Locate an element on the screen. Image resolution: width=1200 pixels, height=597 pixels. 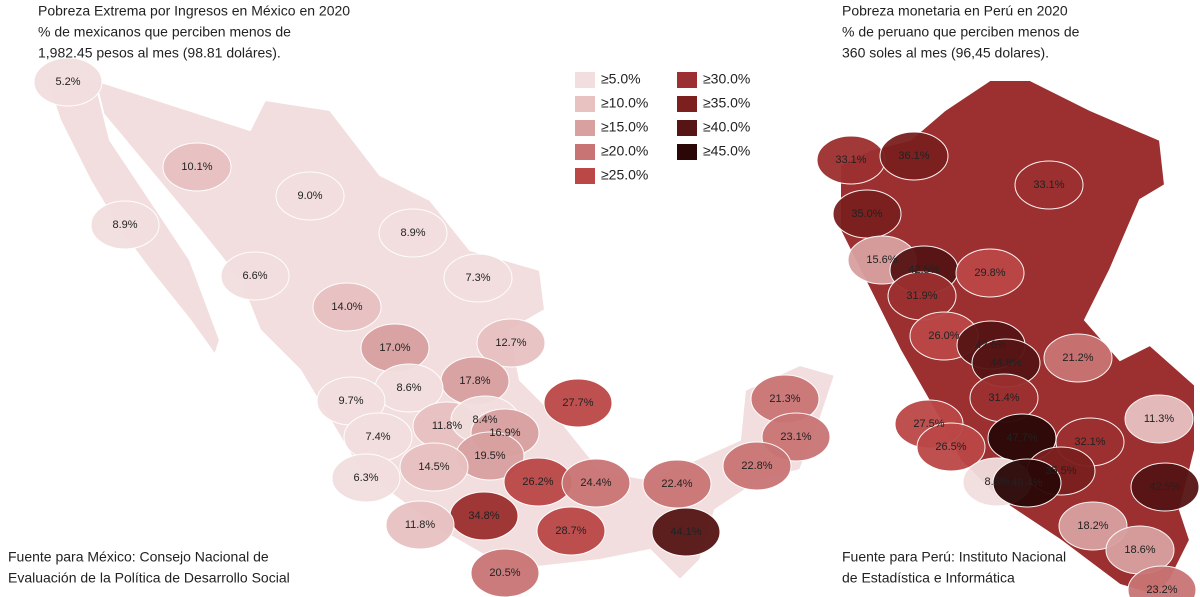
region-label: 17.0% is located at coordinates (394, 348).